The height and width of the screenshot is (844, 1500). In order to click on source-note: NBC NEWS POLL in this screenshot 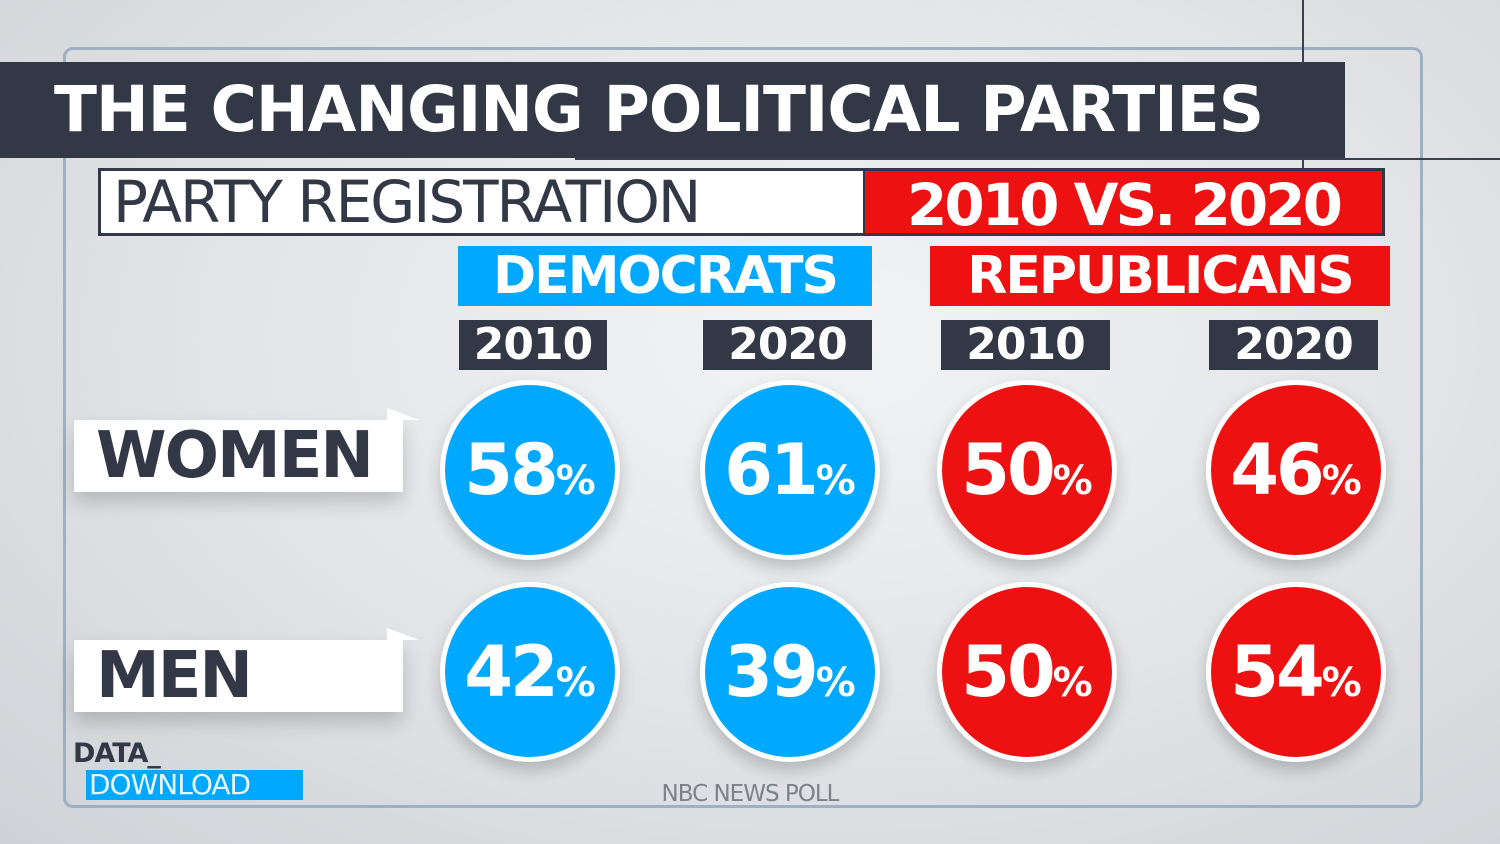, I will do `click(750, 794)`.